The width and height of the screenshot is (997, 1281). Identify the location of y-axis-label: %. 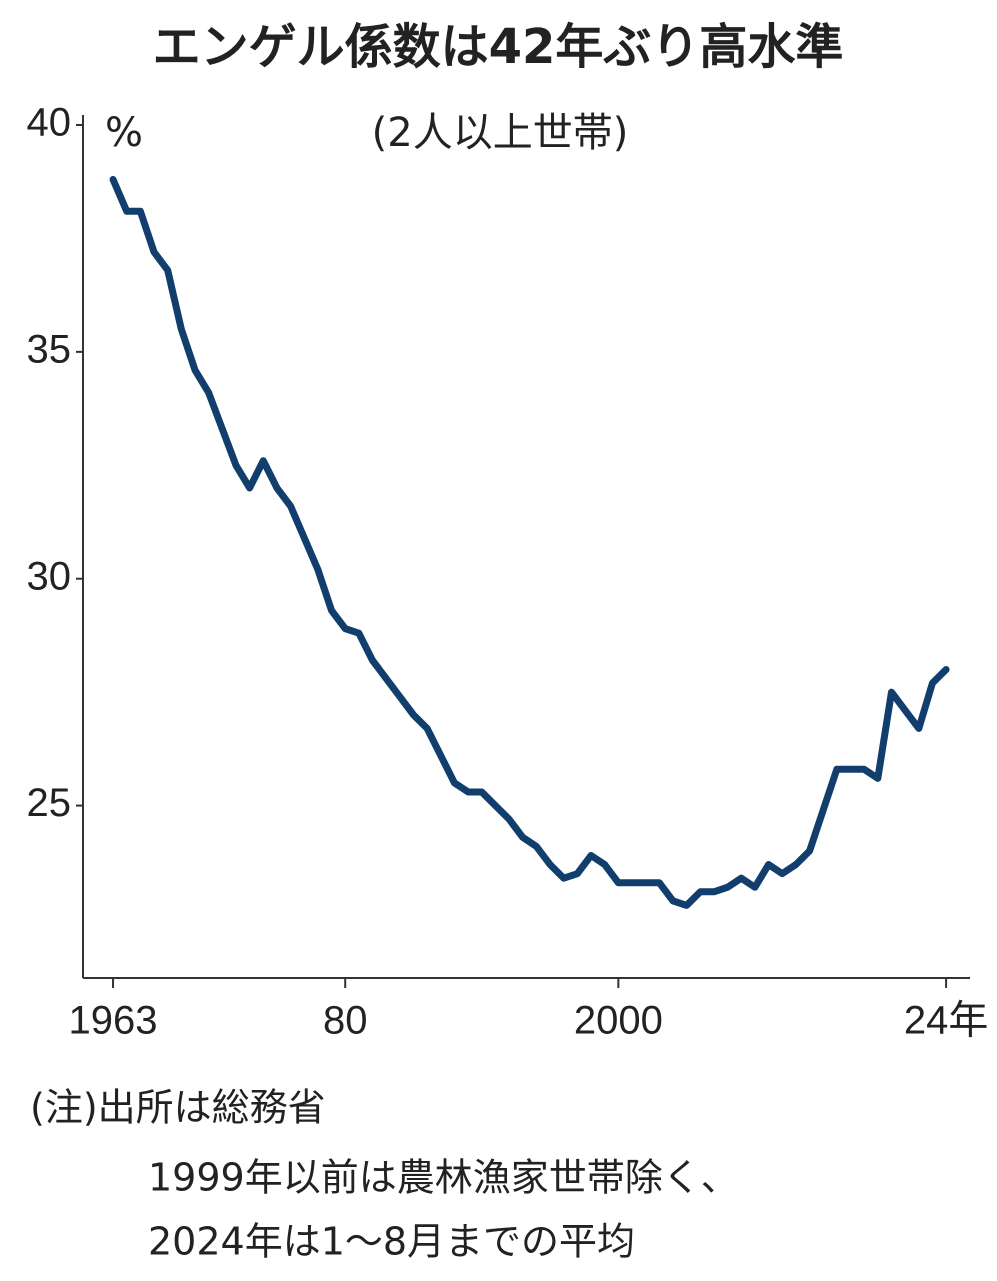
(124, 133).